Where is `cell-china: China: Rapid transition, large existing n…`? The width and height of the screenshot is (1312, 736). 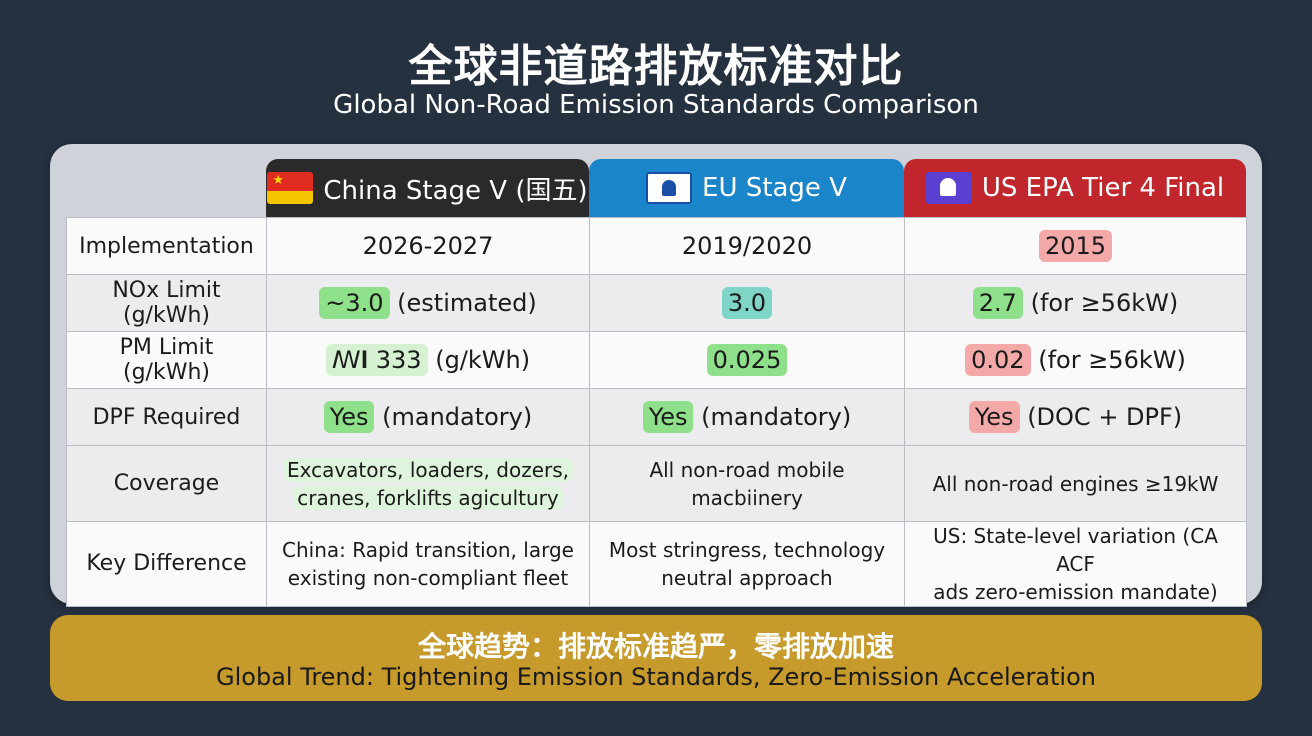
cell-china: China: Rapid transition, large existing n… is located at coordinates (428, 564).